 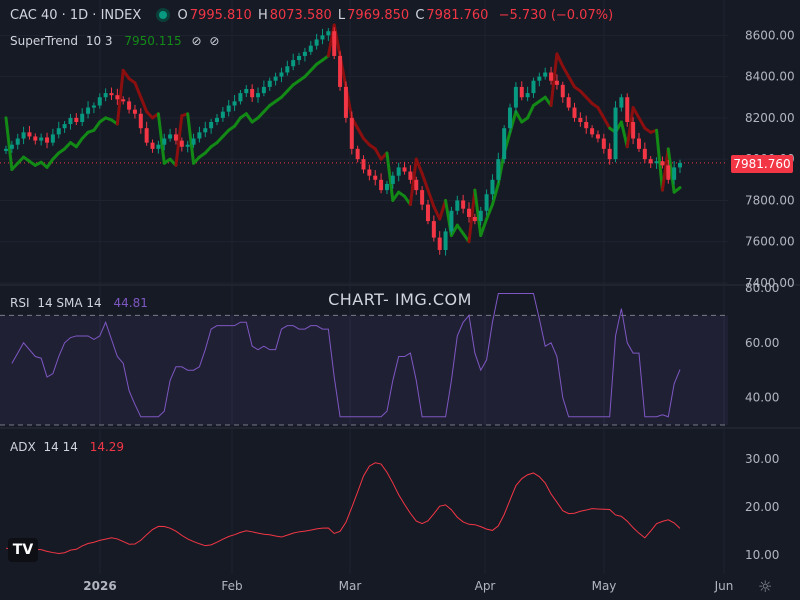 What do you see at coordinates (485, 586) in the screenshot?
I see `x-tick-label: Apr` at bounding box center [485, 586].